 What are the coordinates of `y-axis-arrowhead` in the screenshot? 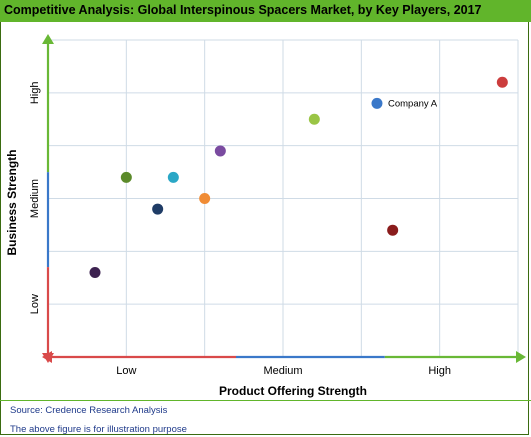 It's located at (48, 39).